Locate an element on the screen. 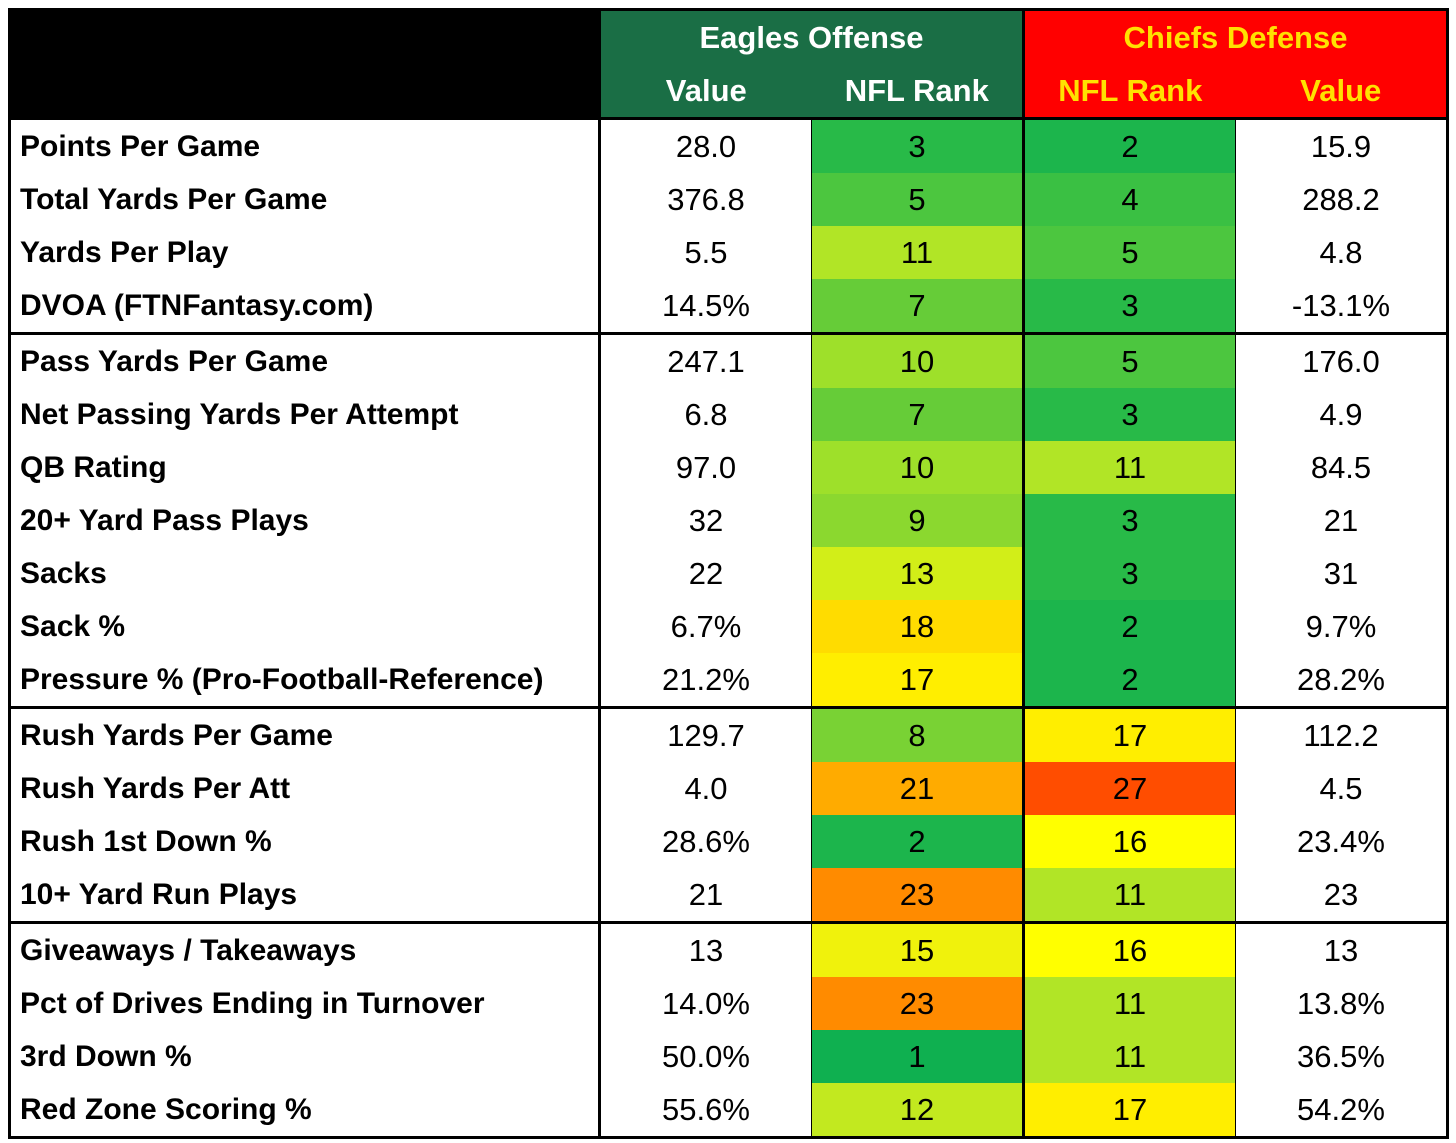  table-row: 20+ Yard Pass Plays 32 9 3 21 is located at coordinates (728, 520).